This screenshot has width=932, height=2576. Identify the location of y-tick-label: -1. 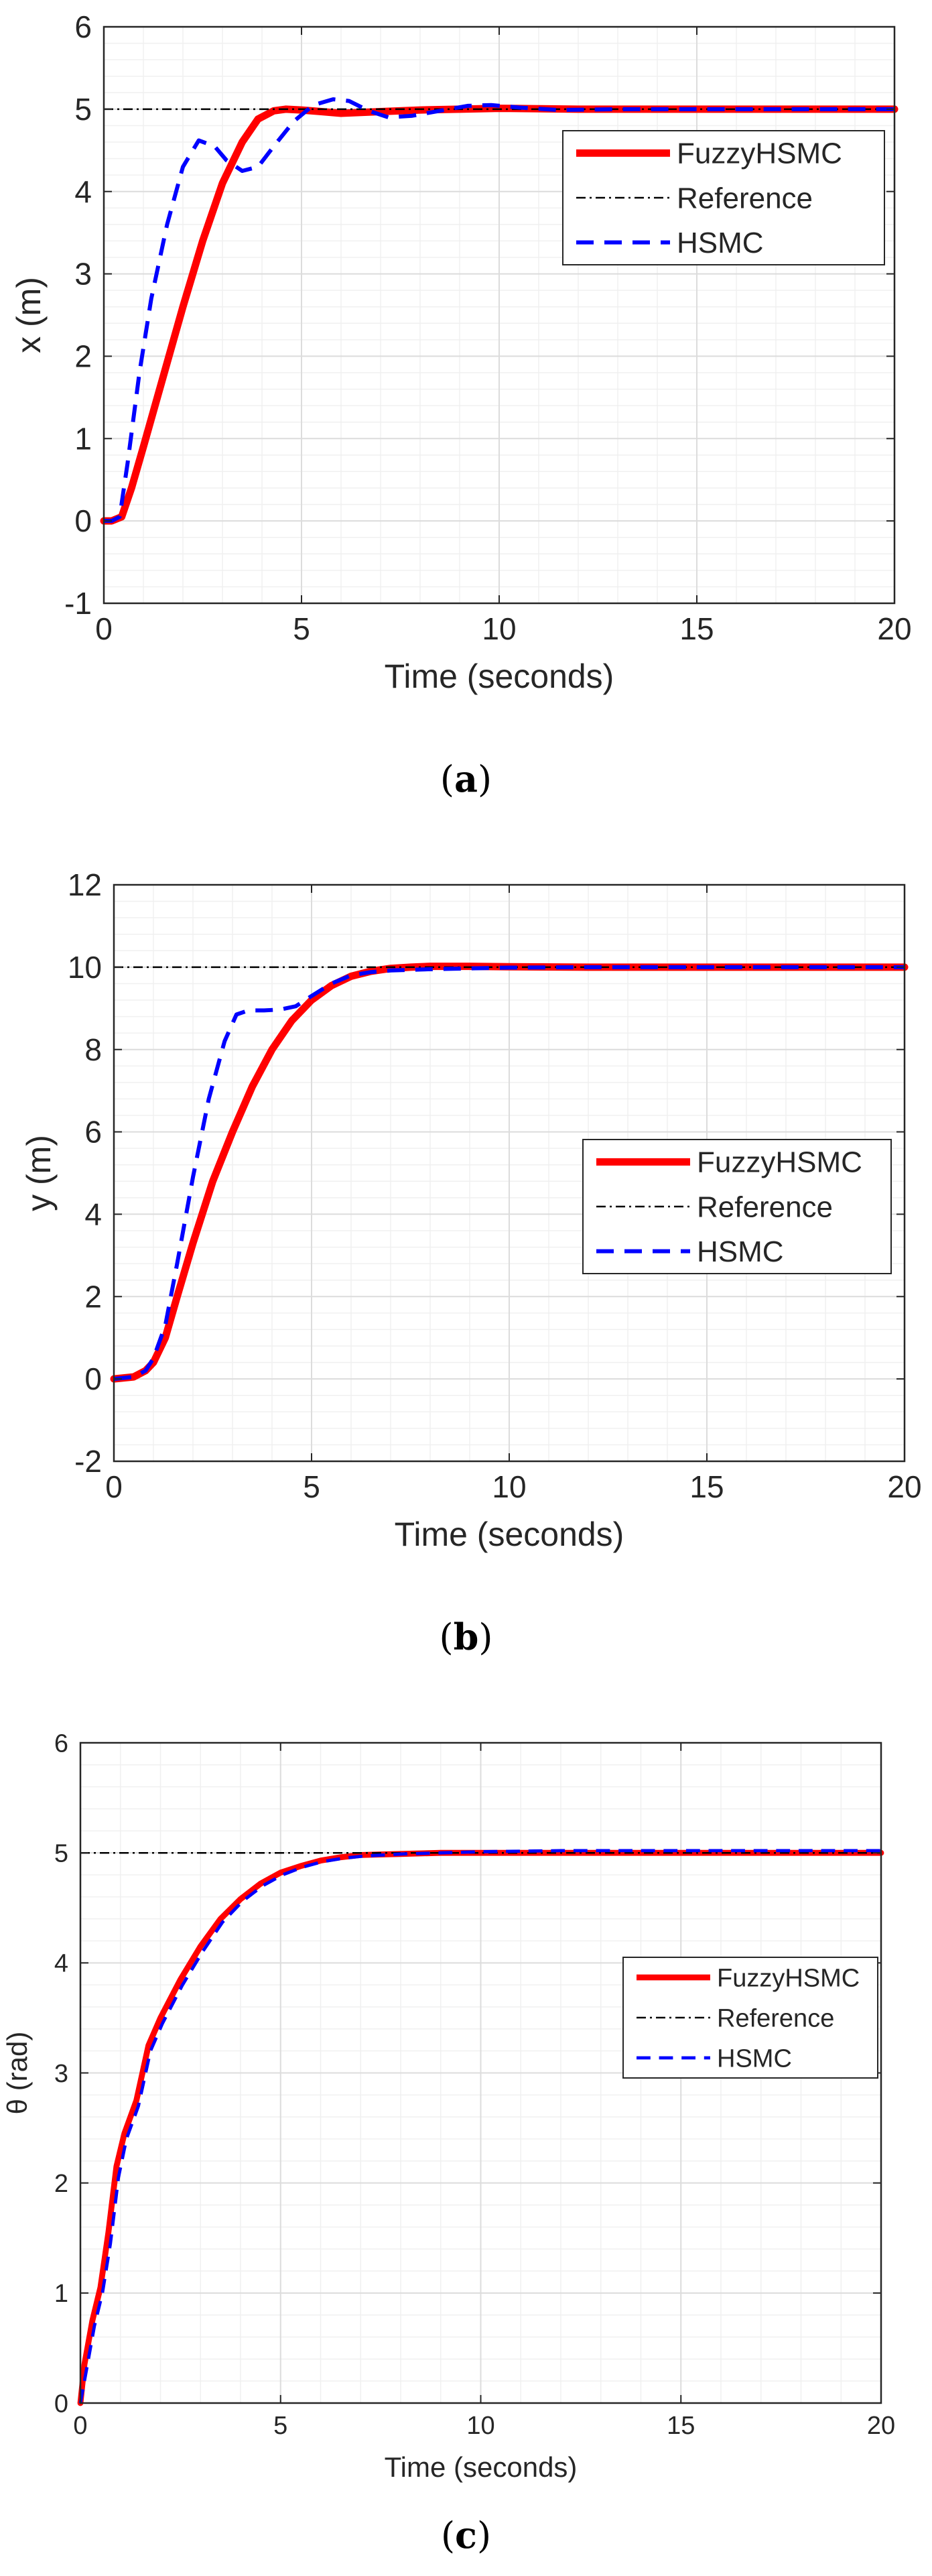
(78, 603).